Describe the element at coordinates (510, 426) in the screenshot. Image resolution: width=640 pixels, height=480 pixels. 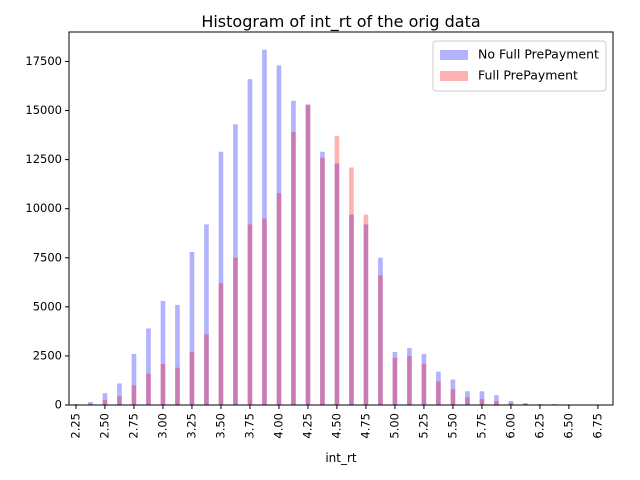
I see `x-tick-label: 6.00` at that location.